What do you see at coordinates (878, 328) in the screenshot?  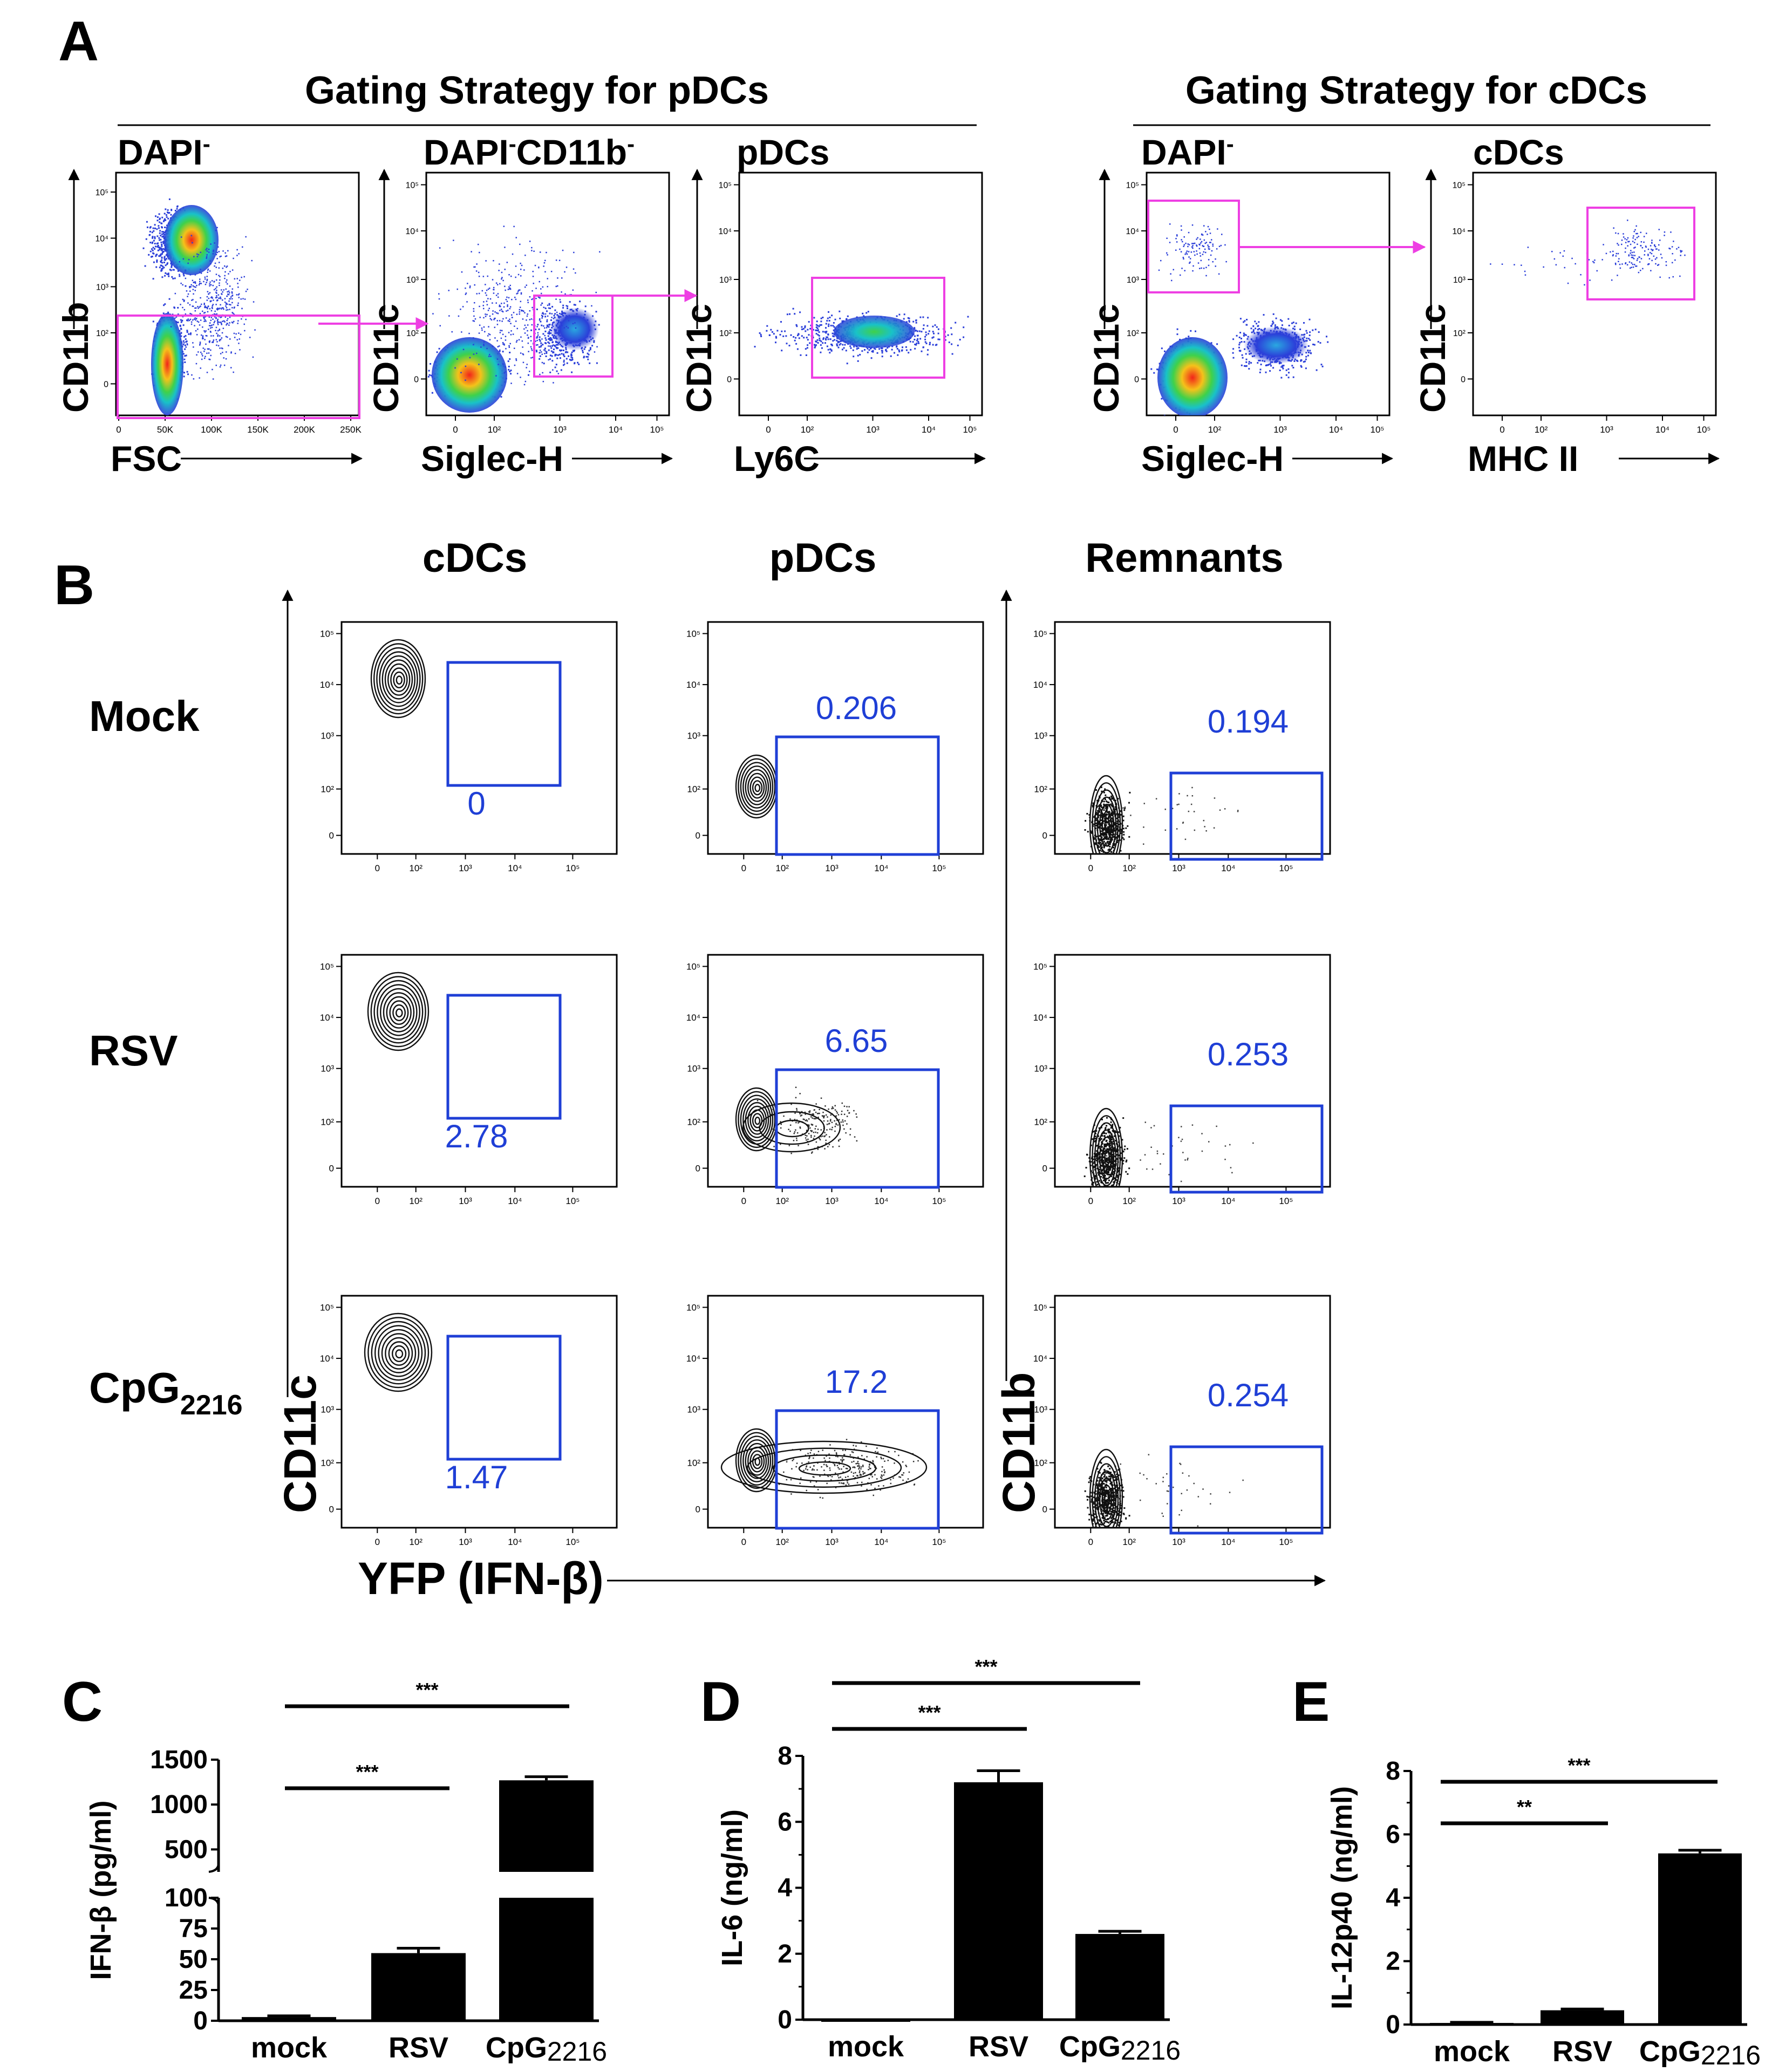 I see `gate-pdc` at bounding box center [878, 328].